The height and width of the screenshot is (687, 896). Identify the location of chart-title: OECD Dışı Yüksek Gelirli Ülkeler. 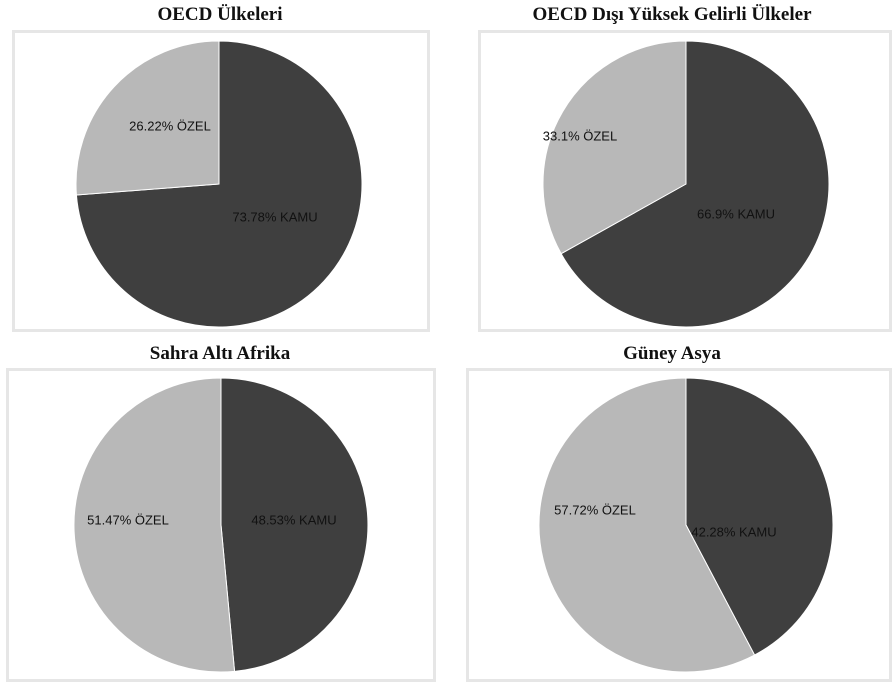
(672, 14).